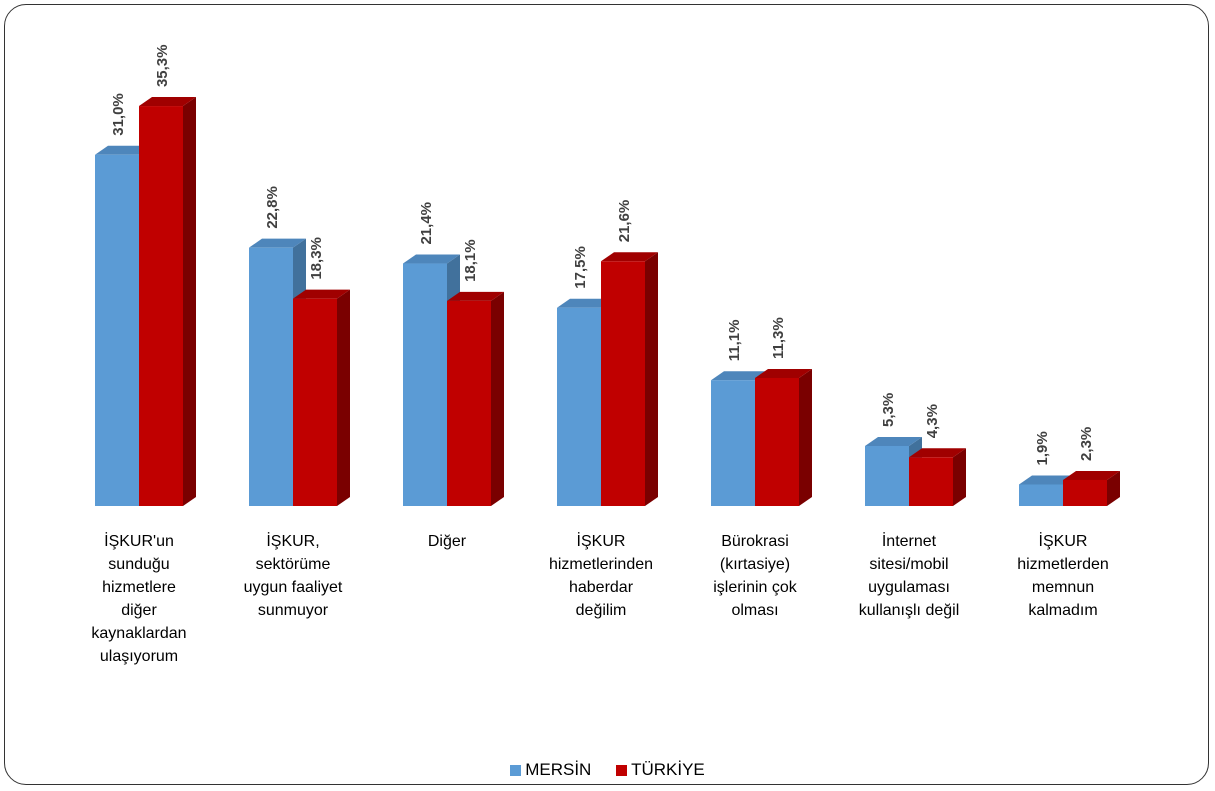 This screenshot has width=1215, height=791. What do you see at coordinates (426, 223) in the screenshot?
I see `value-label-mersin-2: 21,4%` at bounding box center [426, 223].